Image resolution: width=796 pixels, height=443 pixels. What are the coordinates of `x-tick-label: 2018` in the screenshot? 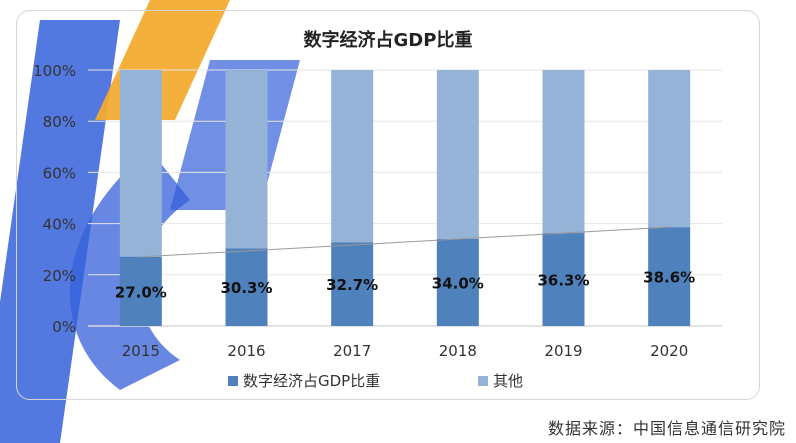 It's located at (458, 351).